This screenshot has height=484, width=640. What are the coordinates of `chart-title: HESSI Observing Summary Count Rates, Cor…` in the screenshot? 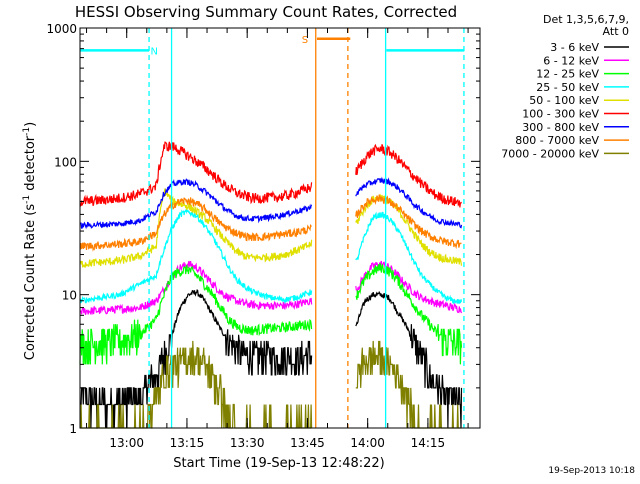 It's located at (266, 12).